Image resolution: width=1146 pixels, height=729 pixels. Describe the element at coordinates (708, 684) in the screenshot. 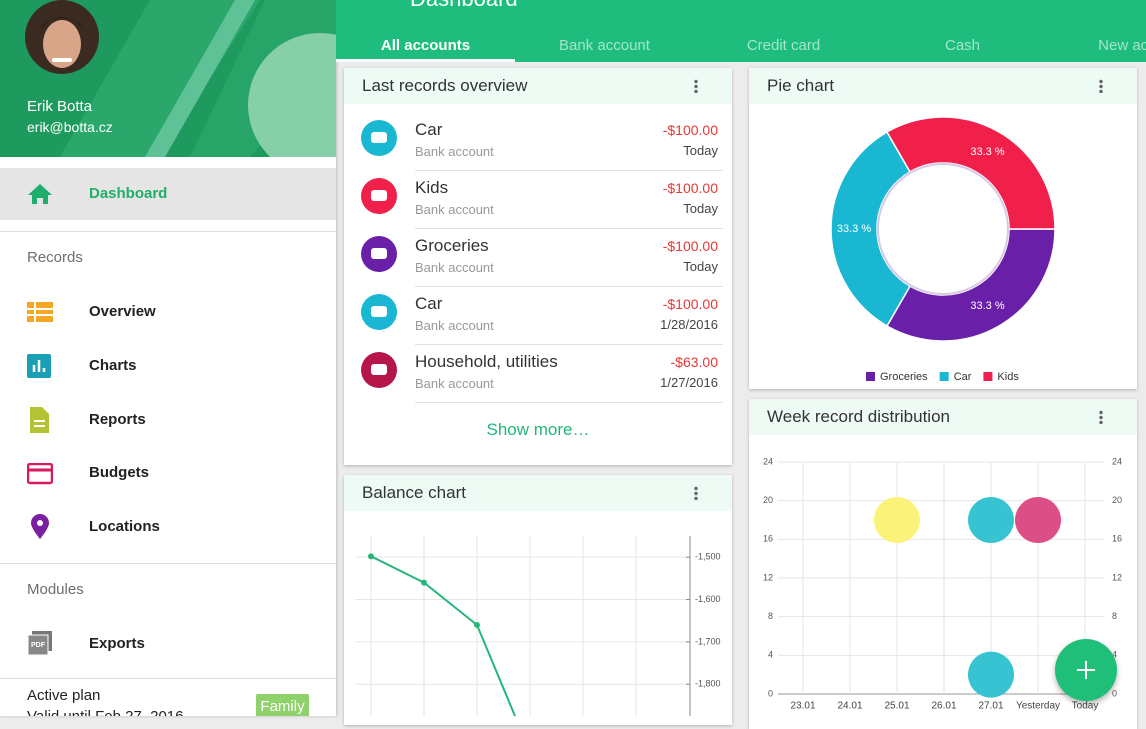

I see `y-tick-label: -1,800` at that location.